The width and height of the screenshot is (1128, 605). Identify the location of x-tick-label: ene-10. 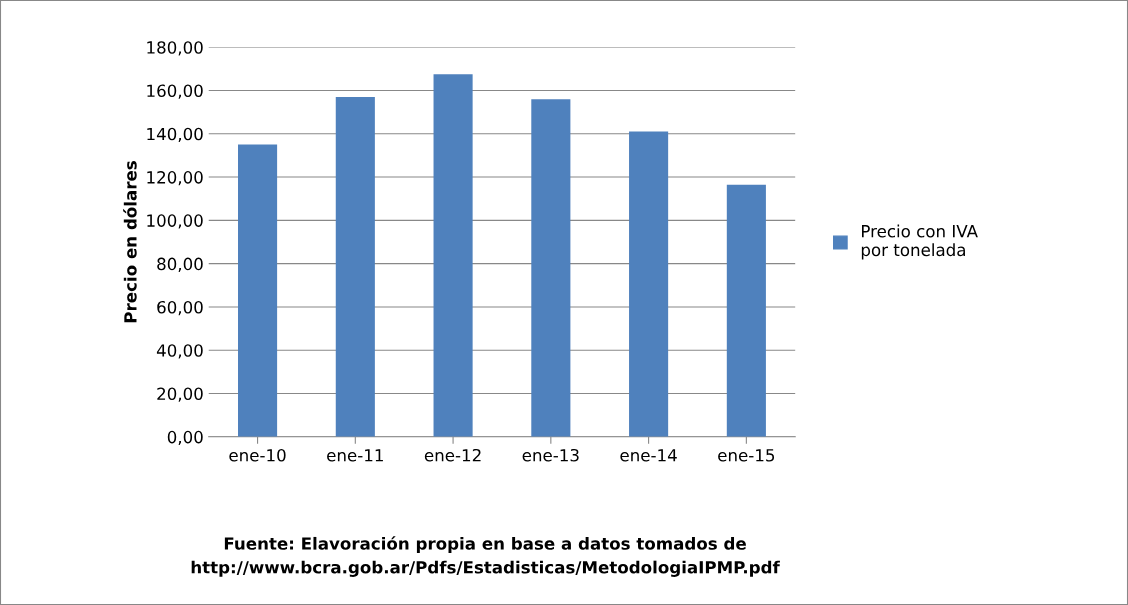
(257, 455).